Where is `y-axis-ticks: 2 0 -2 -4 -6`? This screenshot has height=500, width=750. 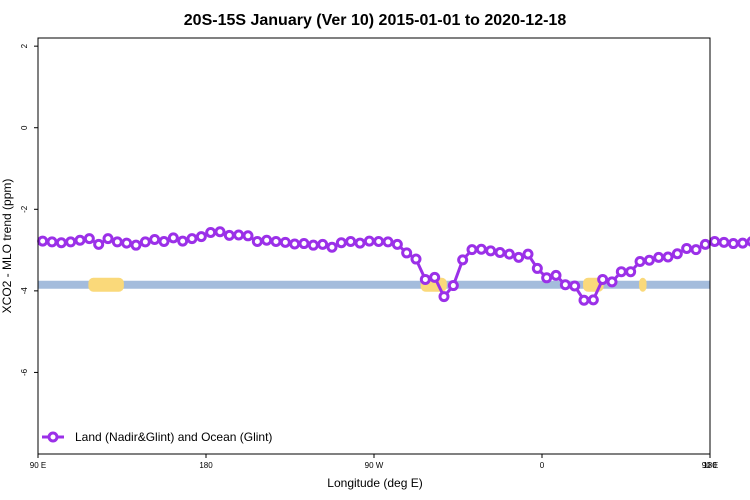 y-axis-ticks: 2 0 -2 -4 -6 is located at coordinates (29, 209).